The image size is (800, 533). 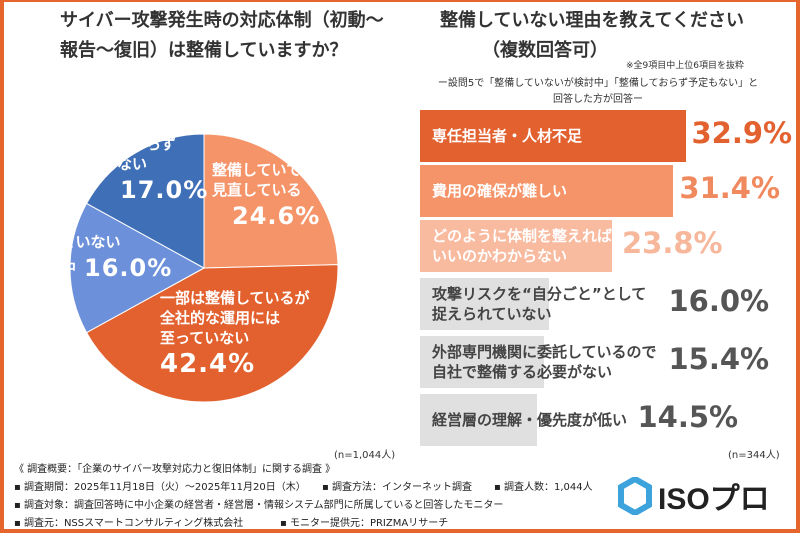 What do you see at coordinates (129, 523) in the screenshot?
I see `footer-source: ▪ 調査元：NSSスマートコンサルティング株式会社` at bounding box center [129, 523].